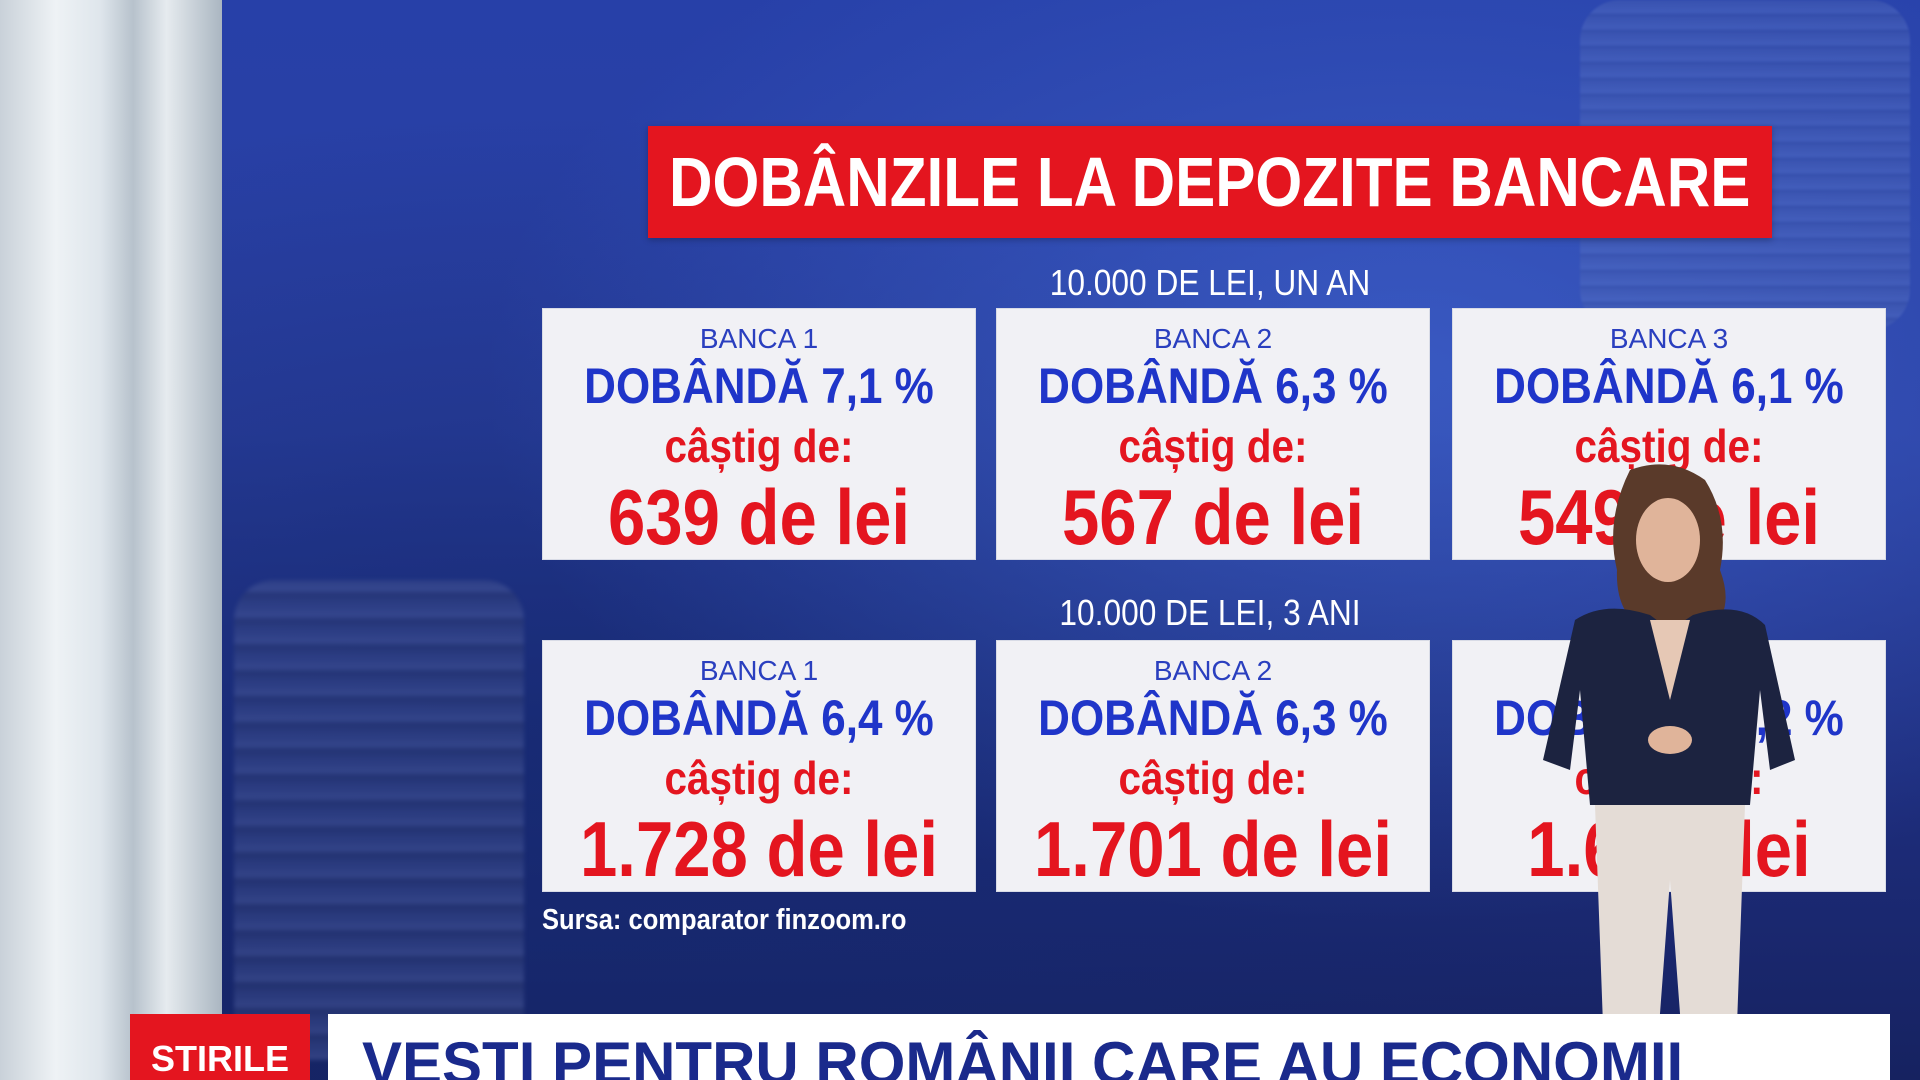 Image resolution: width=1920 pixels, height=1080 pixels. Describe the element at coordinates (220, 1047) in the screenshot. I see `channel-brand: STIRILE` at that location.